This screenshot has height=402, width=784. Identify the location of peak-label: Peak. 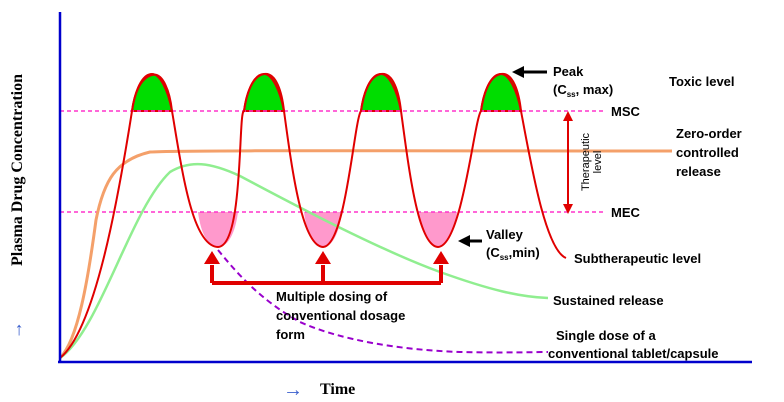
(568, 71).